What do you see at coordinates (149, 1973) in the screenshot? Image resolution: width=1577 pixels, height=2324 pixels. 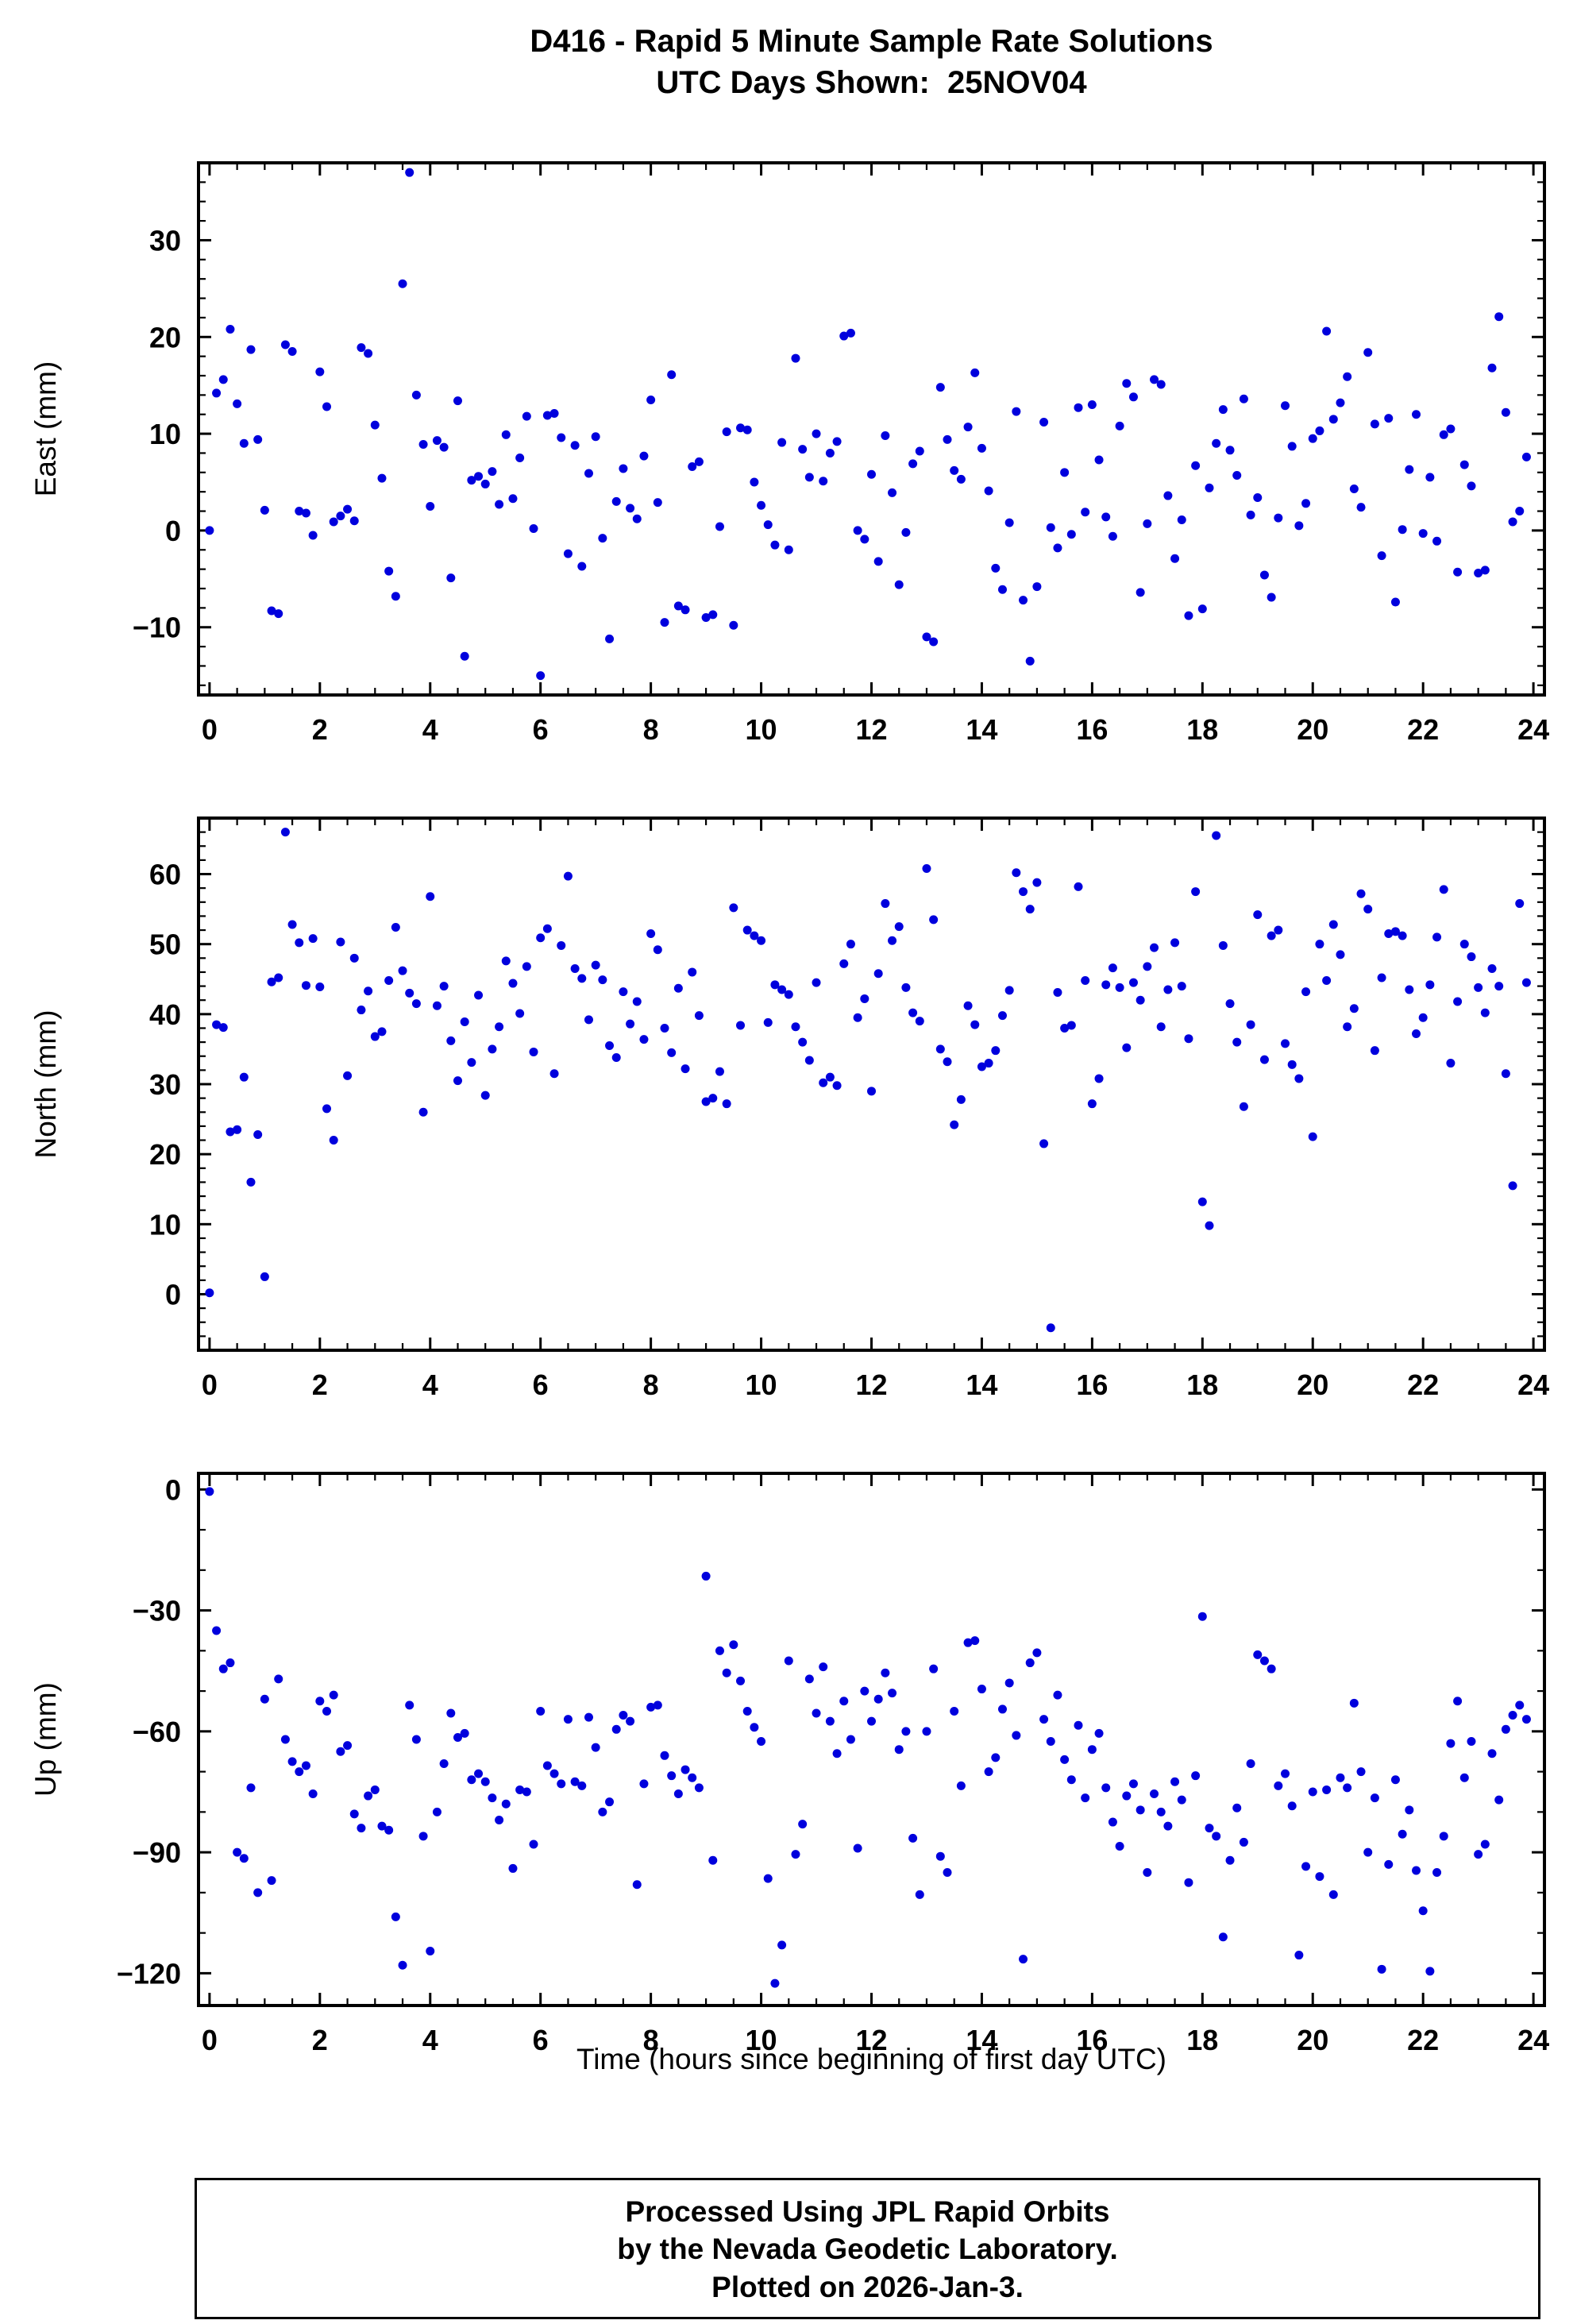 I see `y-tick-label: −120` at bounding box center [149, 1973].